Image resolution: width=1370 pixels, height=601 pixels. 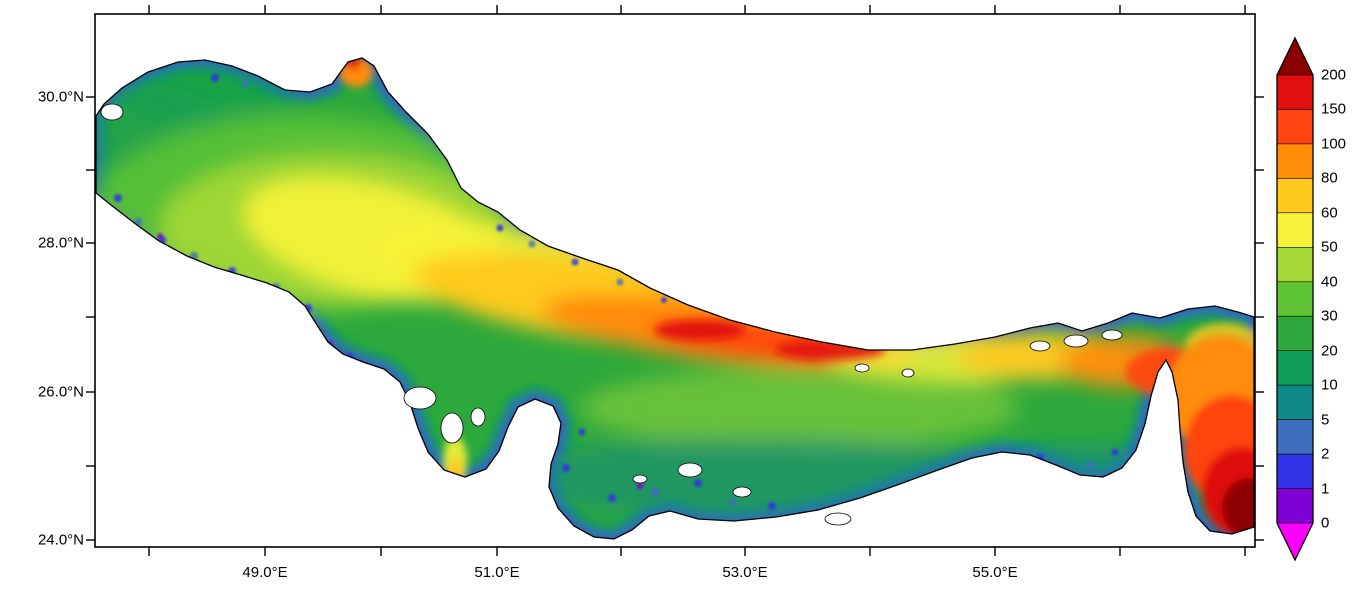 What do you see at coordinates (1329, 316) in the screenshot?
I see `colorbar-tick-label: 30` at bounding box center [1329, 316].